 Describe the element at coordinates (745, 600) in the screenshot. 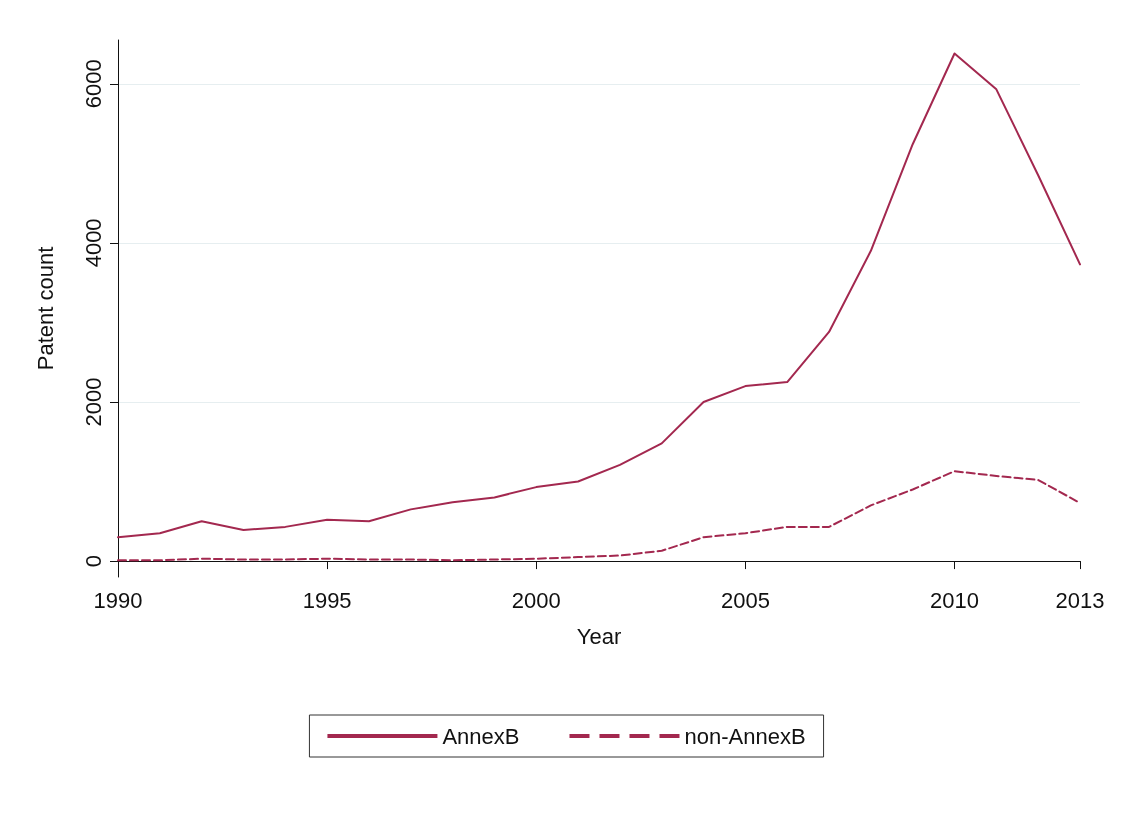

I see `x-tick-label: 2005` at that location.